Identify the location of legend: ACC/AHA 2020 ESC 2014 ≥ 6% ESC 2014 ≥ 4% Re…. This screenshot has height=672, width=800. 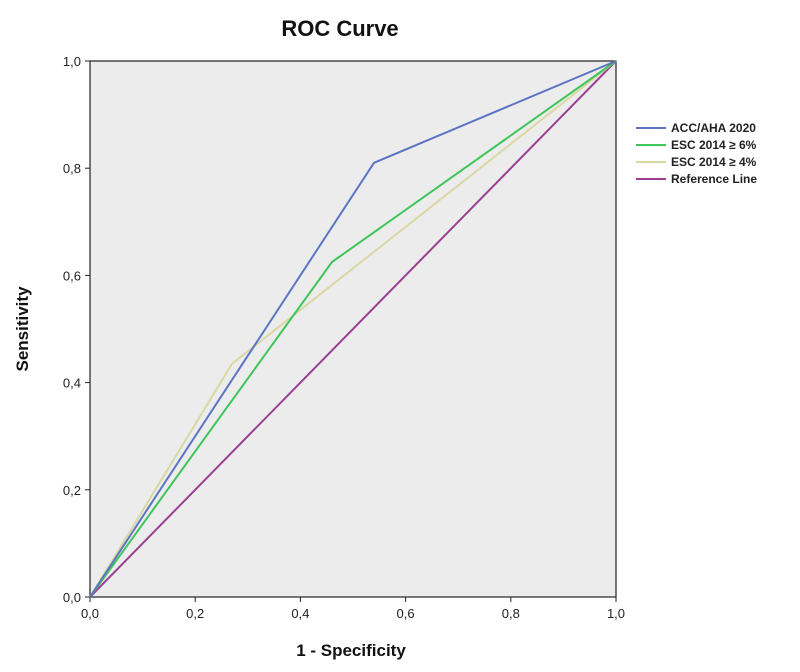
(696, 153).